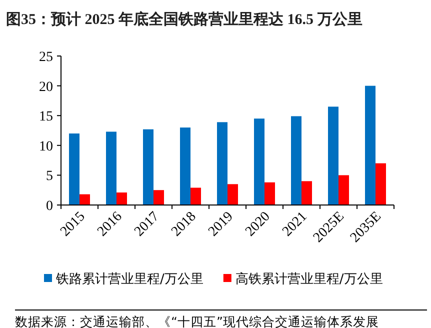 This screenshot has height=328, width=431. I want to click on y-tick-label: 20, so click(46, 87).